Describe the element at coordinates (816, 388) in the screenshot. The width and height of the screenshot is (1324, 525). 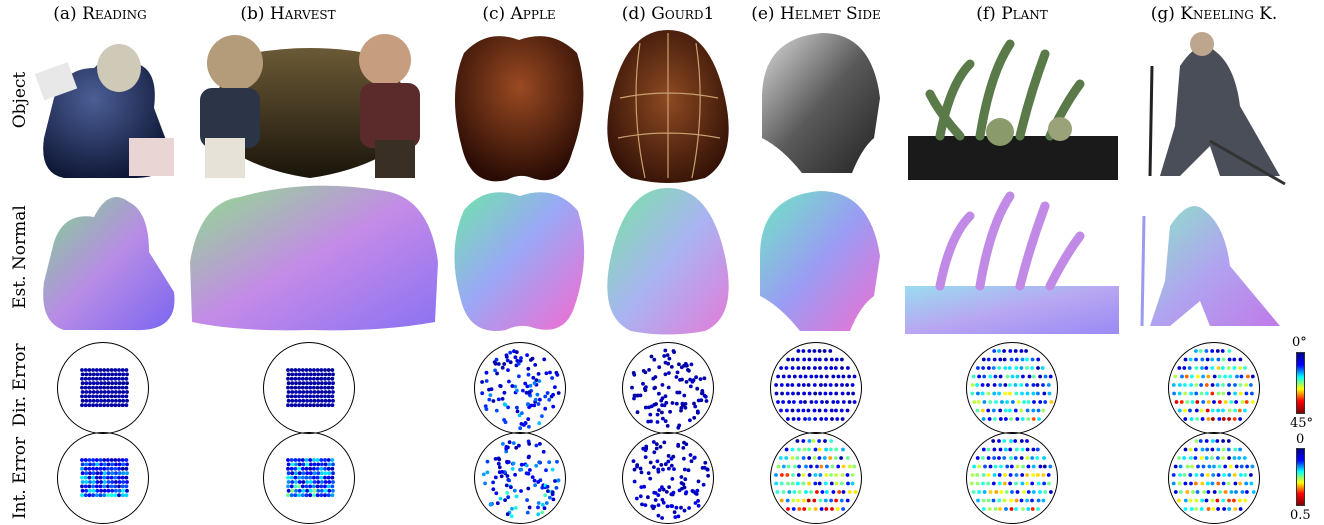
I see `dir-error-plot-helmet-side` at that location.